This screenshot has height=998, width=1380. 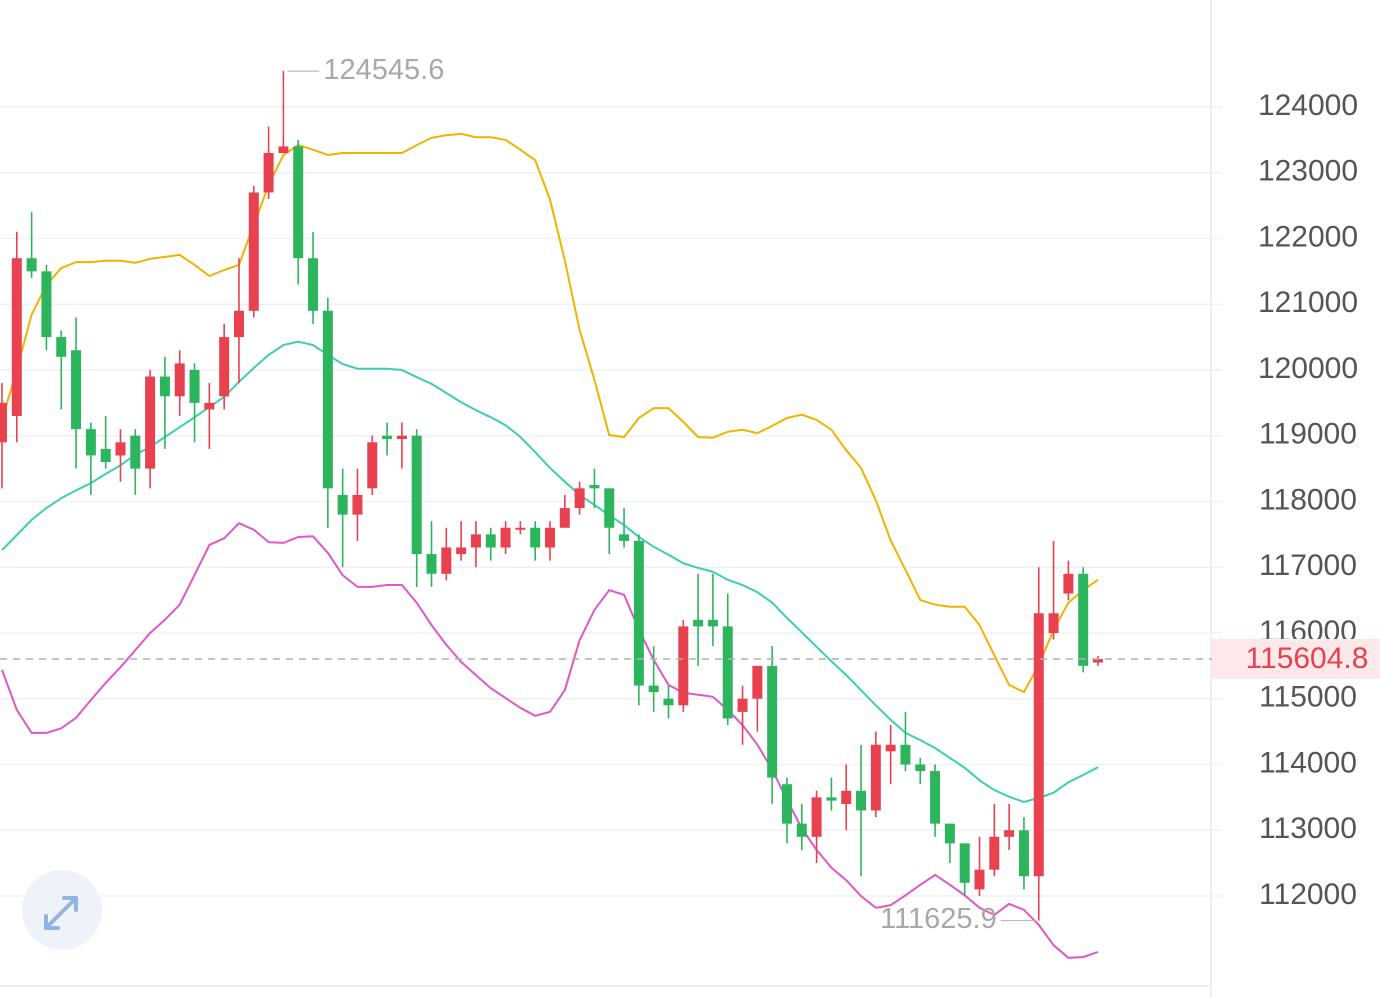 I want to click on y-tick-label: 123000, so click(x=1308, y=171).